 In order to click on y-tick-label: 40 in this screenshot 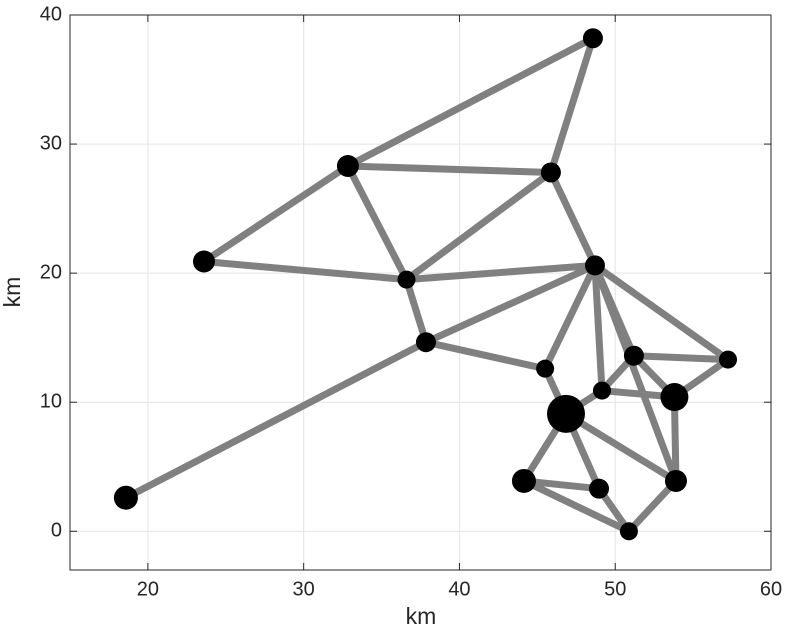, I will do `click(51, 14)`.